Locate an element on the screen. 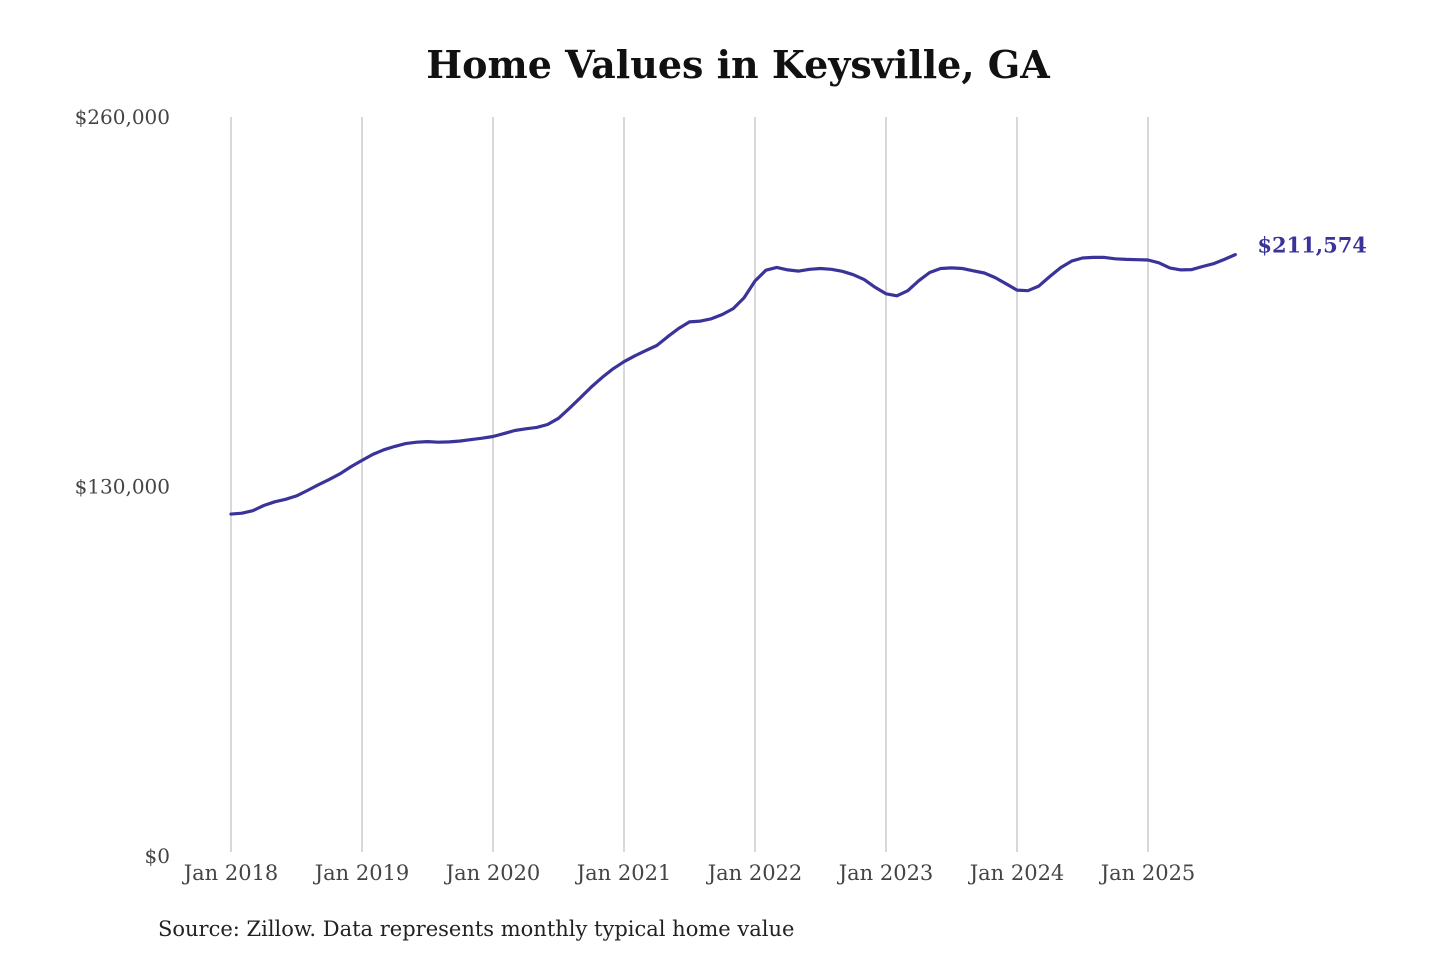  x-tick-label: Jan 2023 is located at coordinates (885, 873).